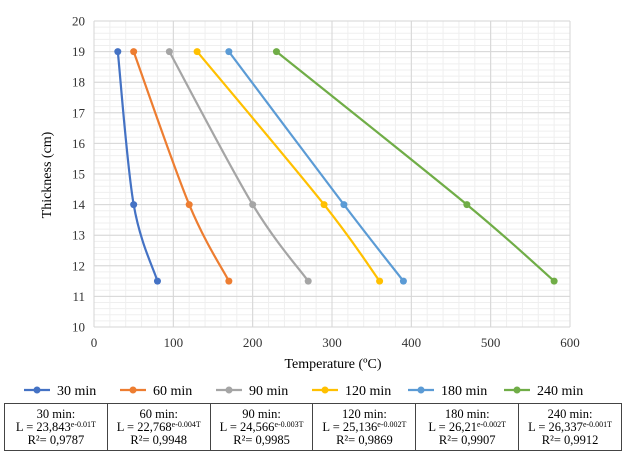 The width and height of the screenshot is (627, 455). Describe the element at coordinates (78, 296) in the screenshot. I see `y-tick-label: 11` at that location.